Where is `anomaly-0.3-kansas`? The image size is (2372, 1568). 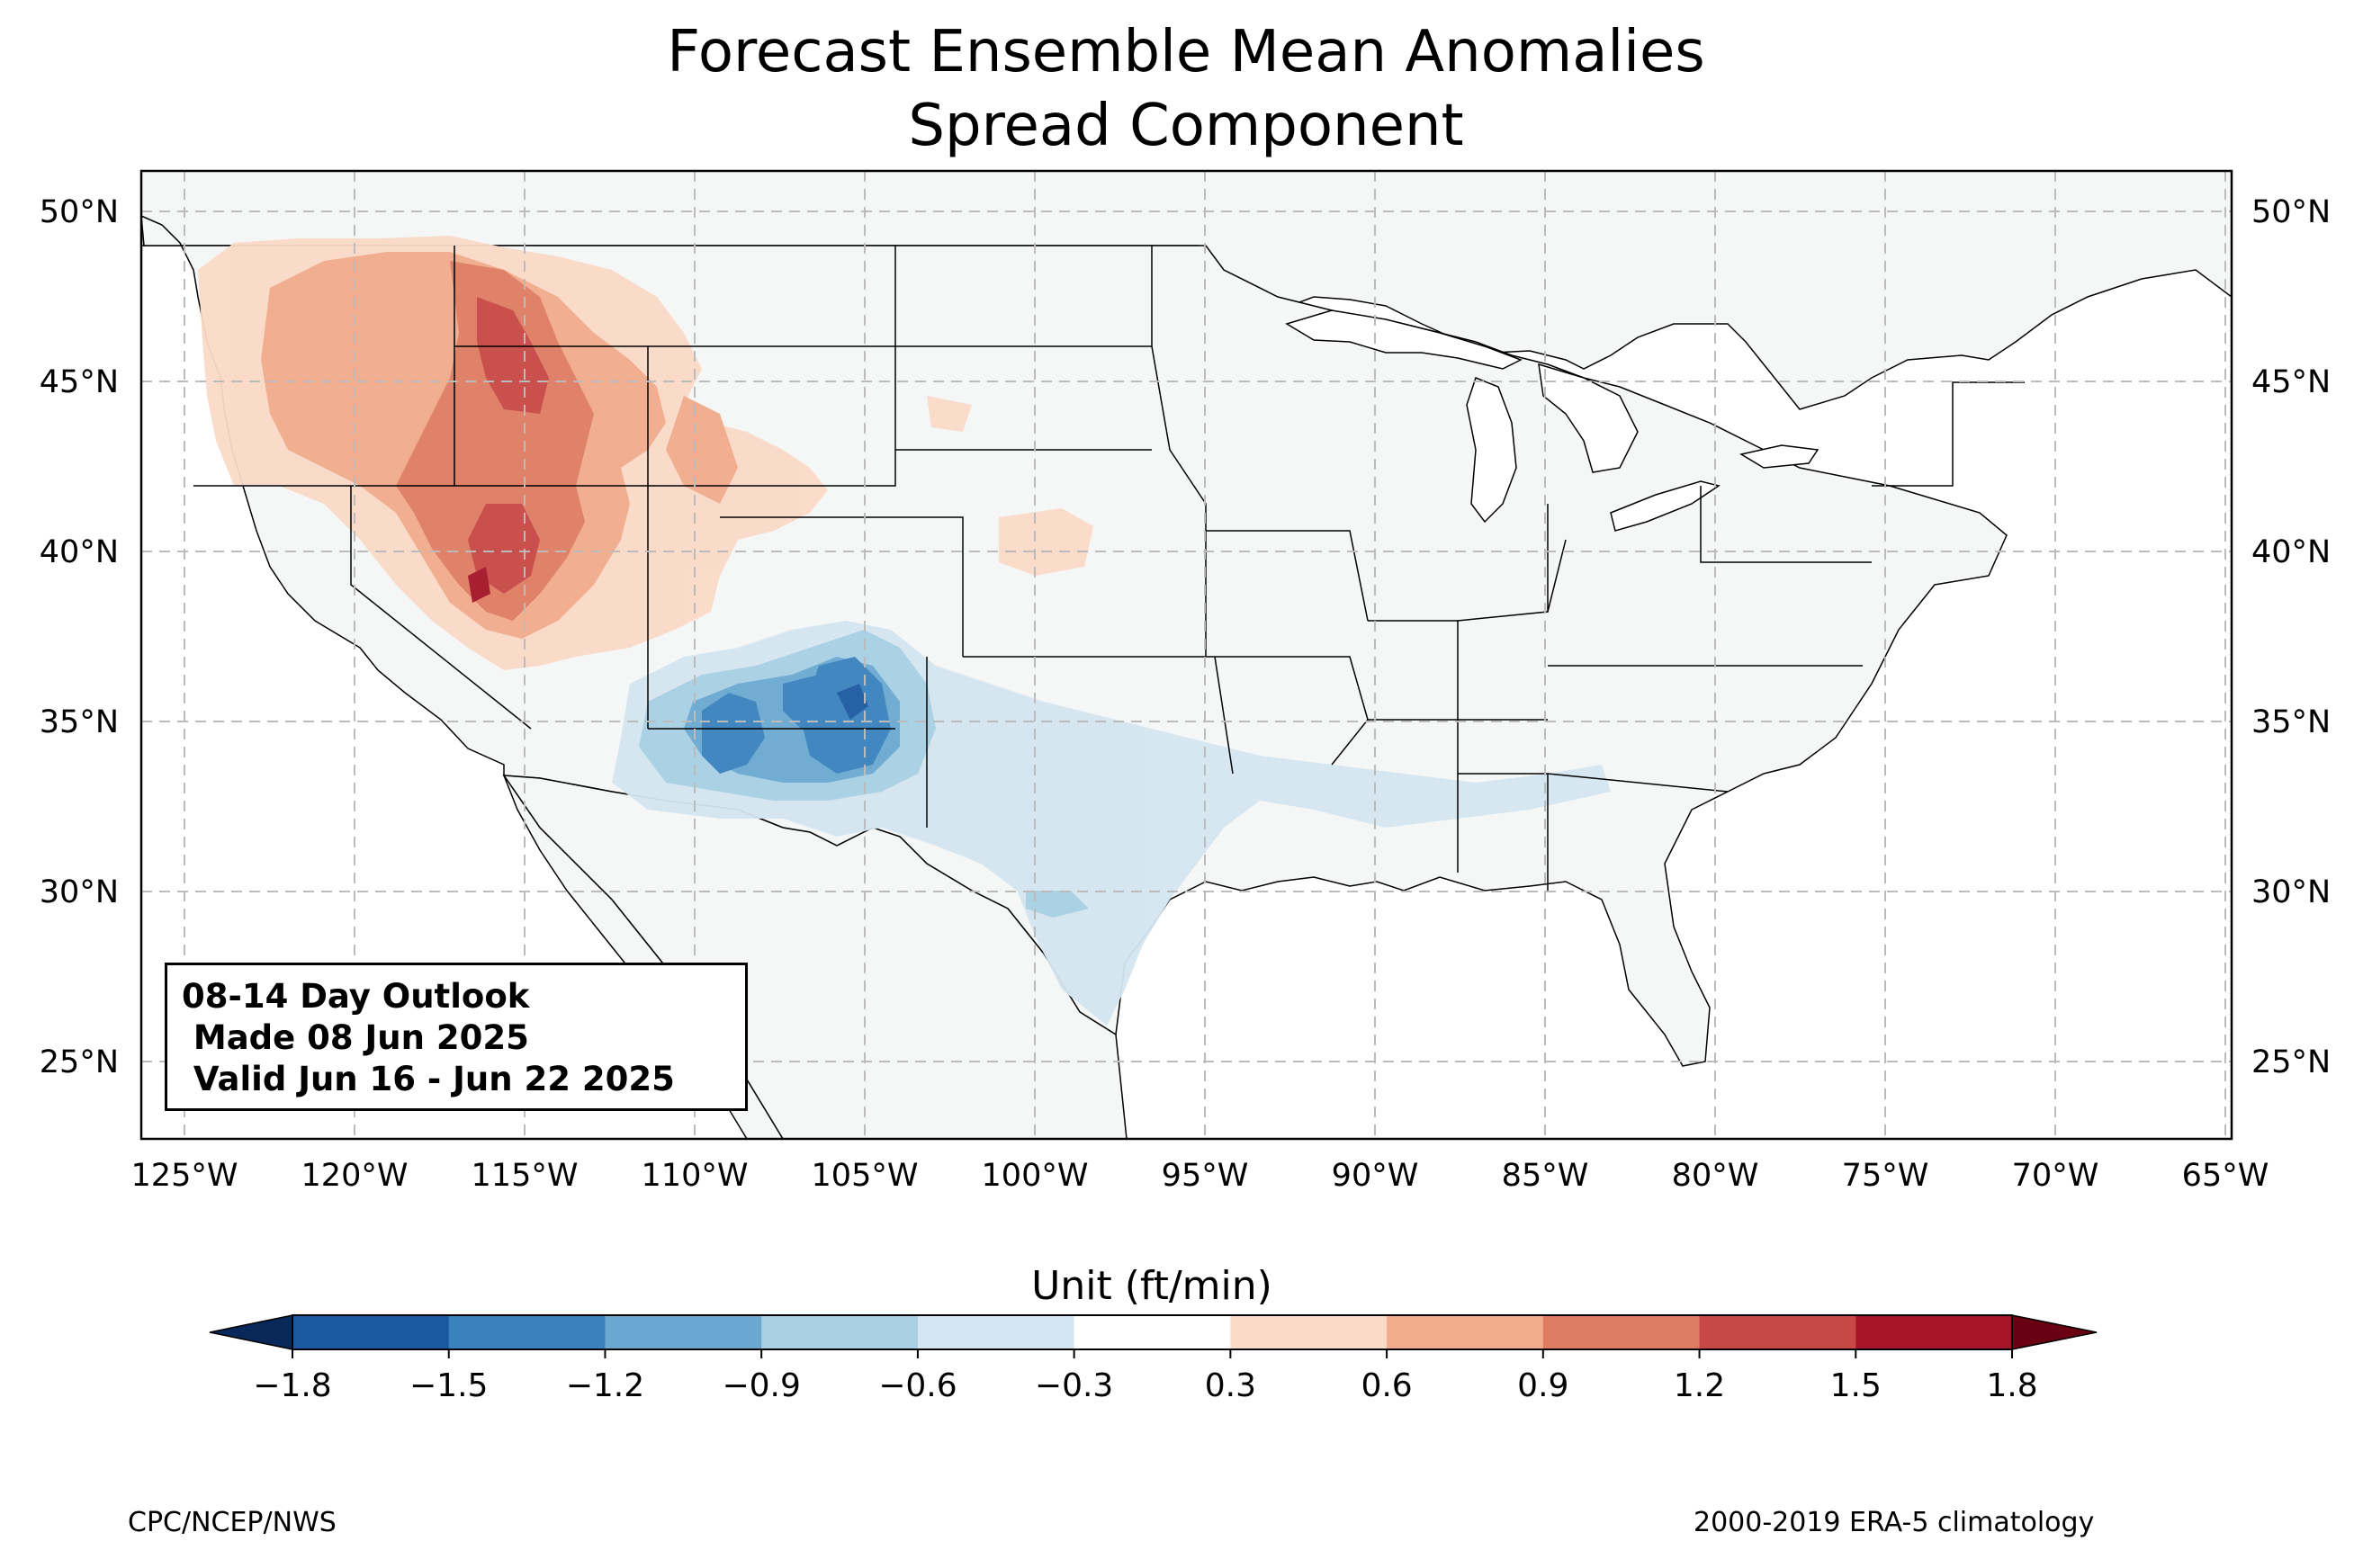 anomaly-0.3-kansas is located at coordinates (1046, 542).